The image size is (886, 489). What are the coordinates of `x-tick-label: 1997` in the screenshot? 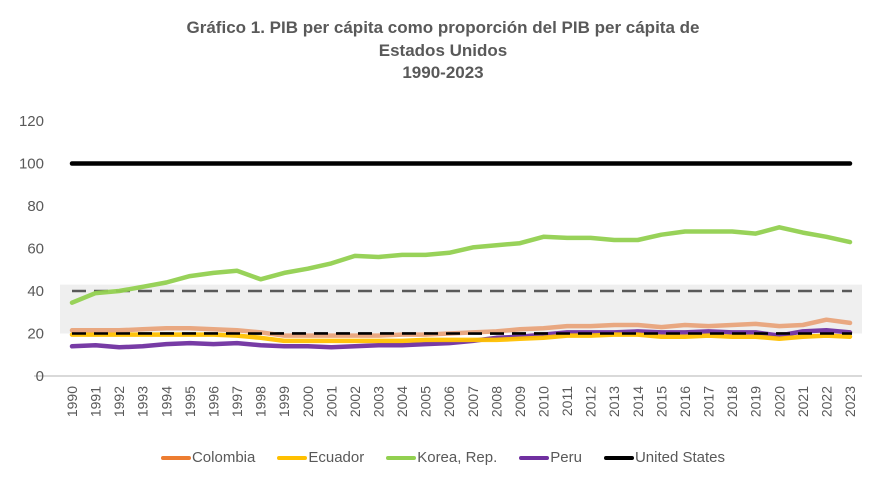 It's located at (237, 401).